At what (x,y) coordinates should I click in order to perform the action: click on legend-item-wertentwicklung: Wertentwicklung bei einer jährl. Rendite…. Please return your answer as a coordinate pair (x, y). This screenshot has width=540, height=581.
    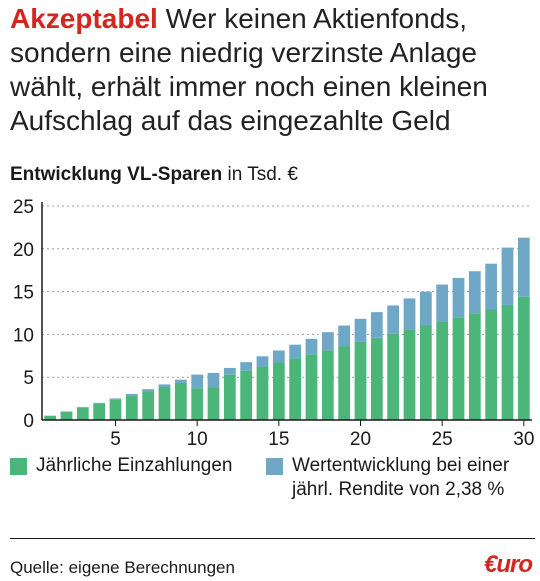
    Looking at the image, I should click on (387, 478).